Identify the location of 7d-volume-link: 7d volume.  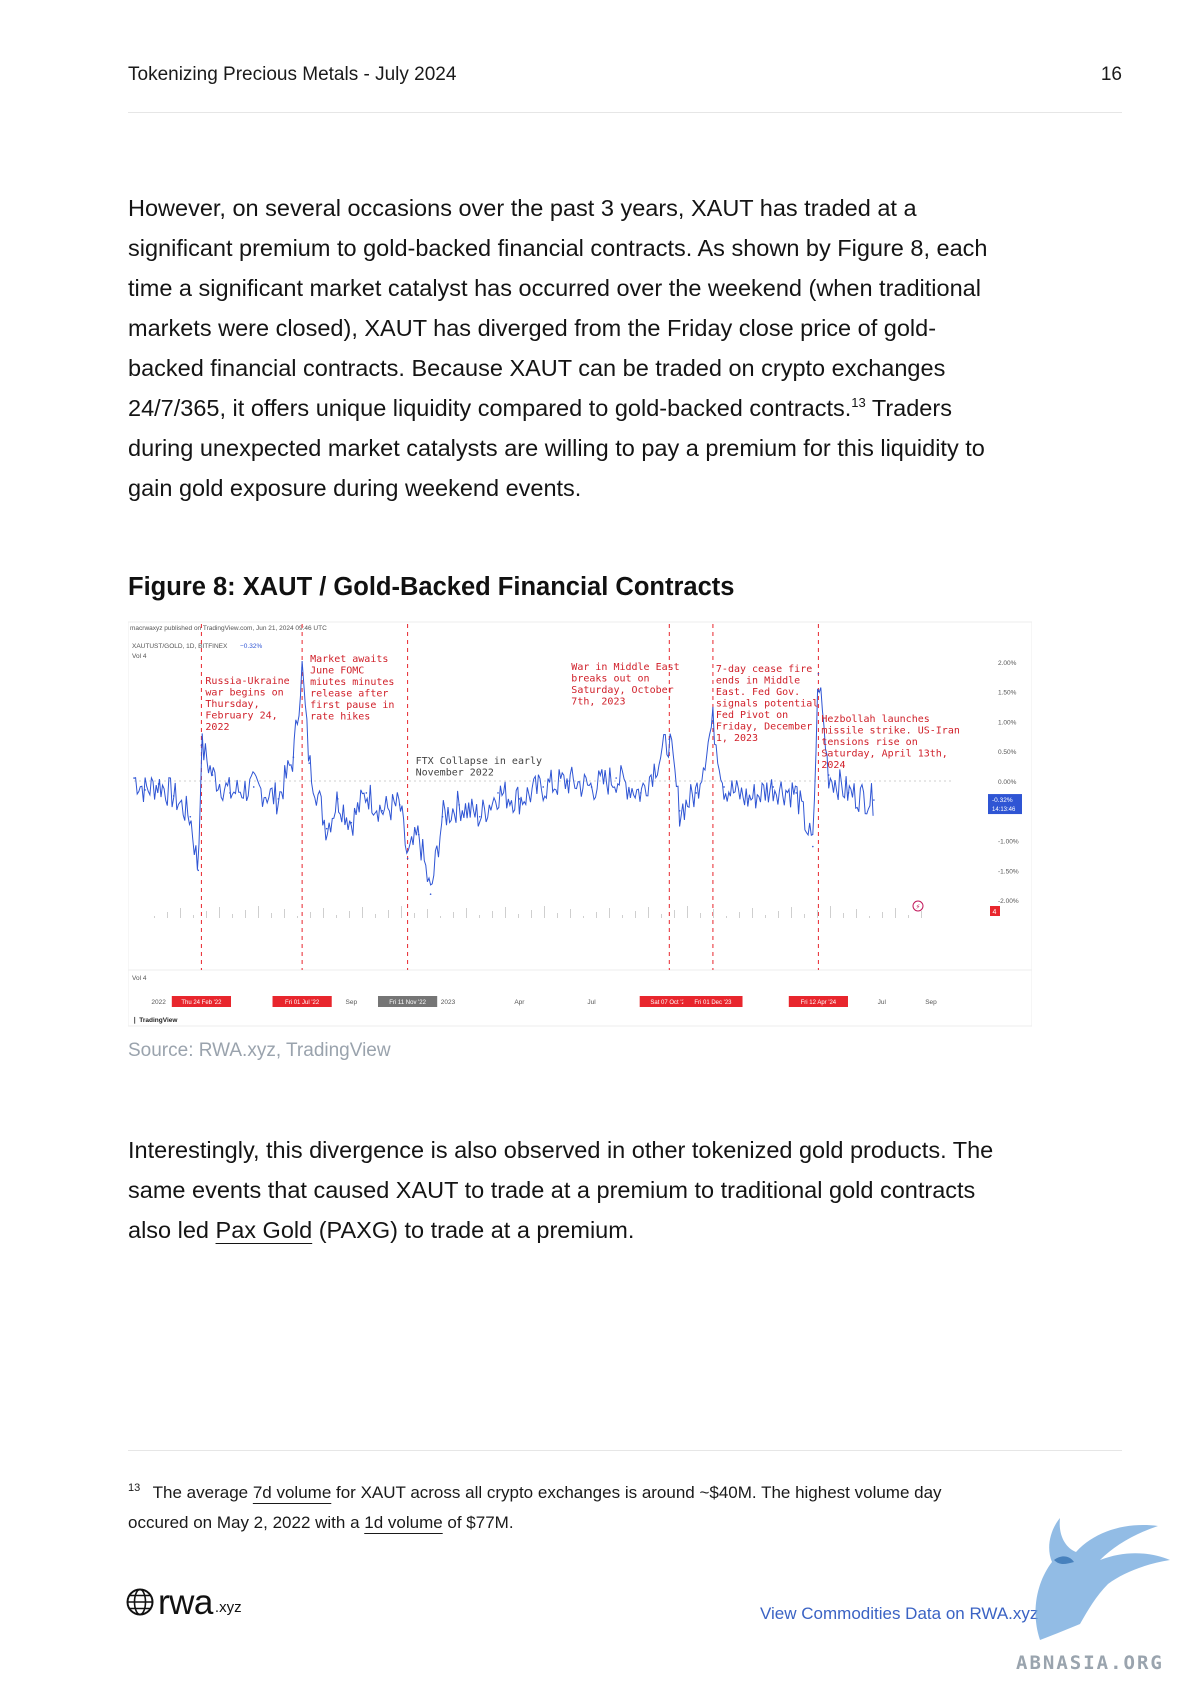
(292, 1492).